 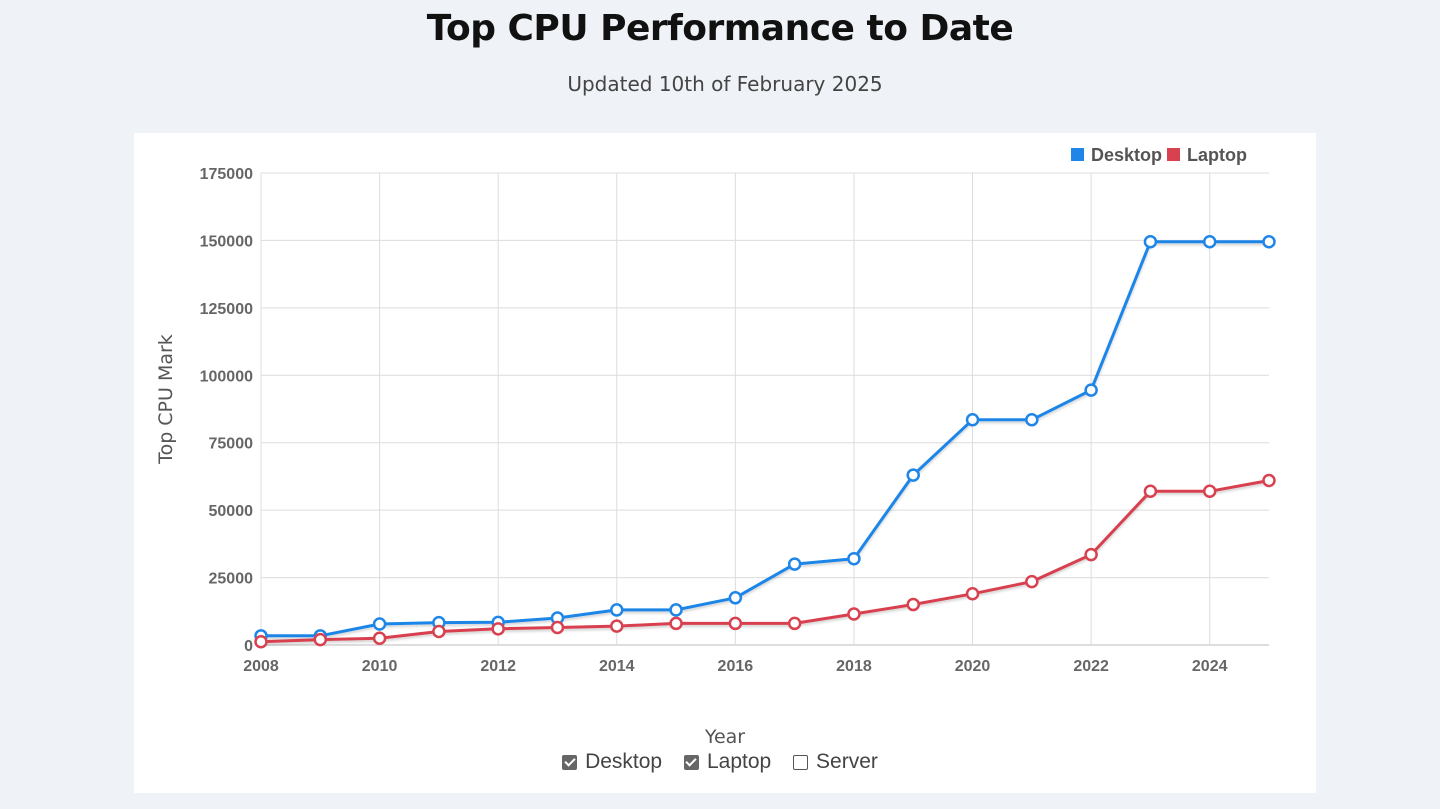 I want to click on y-tick-label: 150000, so click(x=226, y=241).